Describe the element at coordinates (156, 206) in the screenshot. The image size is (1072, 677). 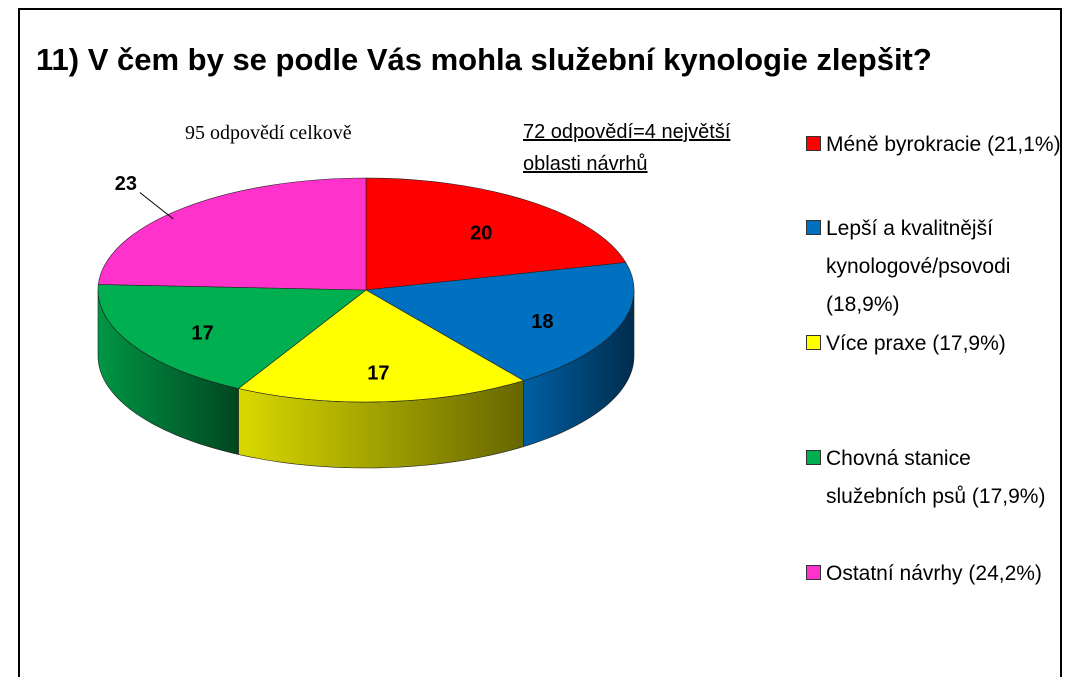
I see `leader-line` at that location.